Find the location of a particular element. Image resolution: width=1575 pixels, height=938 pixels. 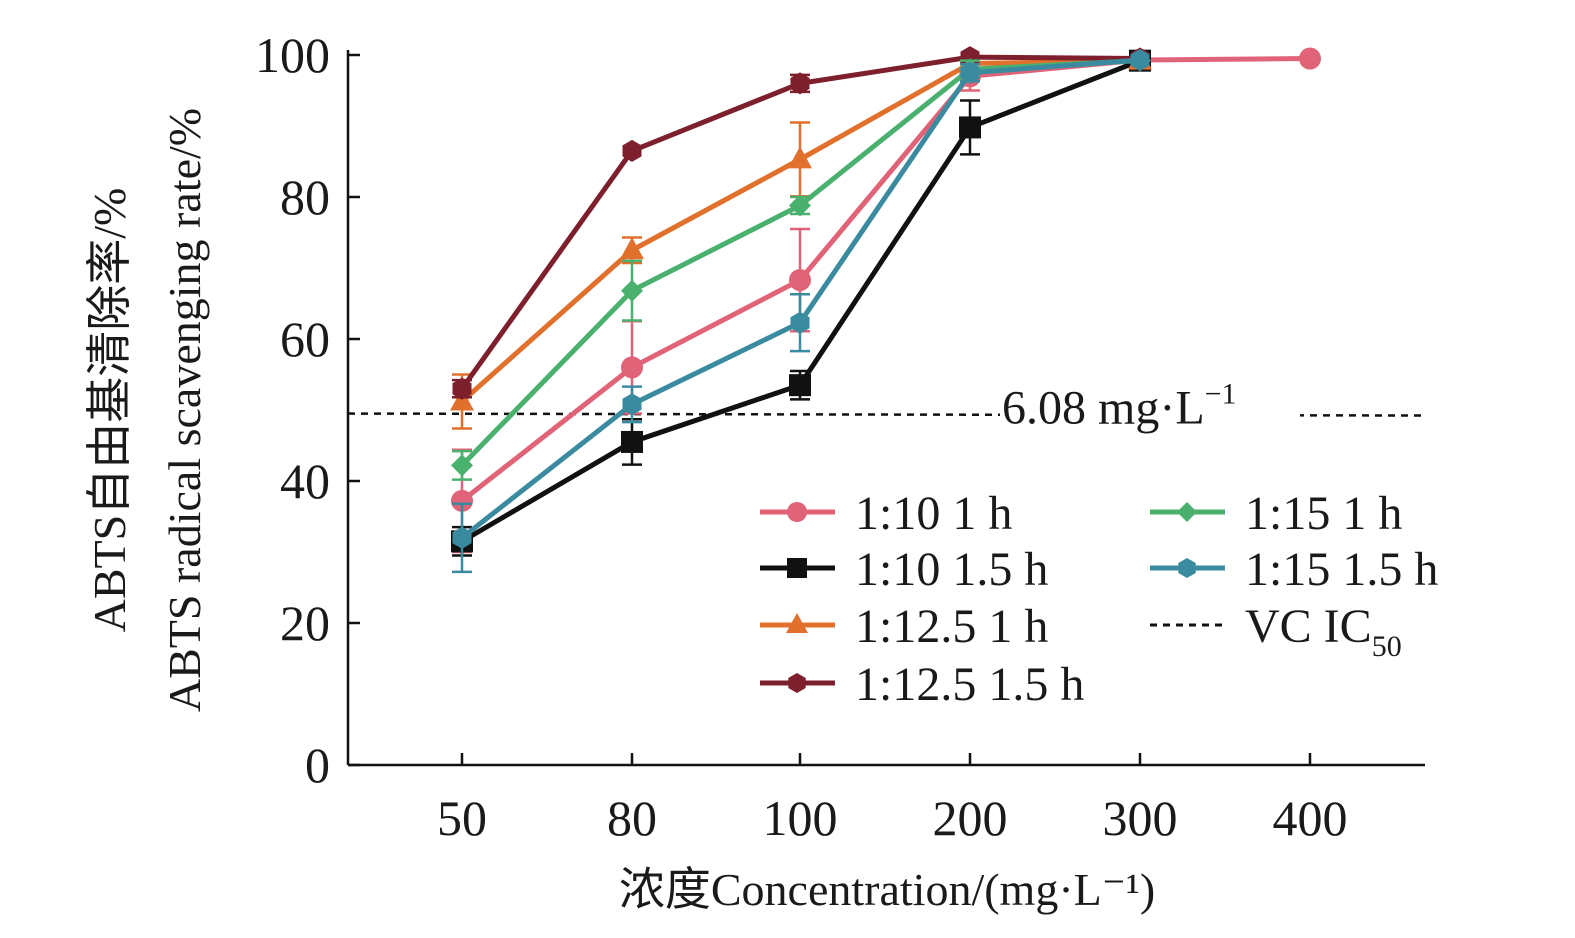

reference-label-sup: −1 is located at coordinates (1221, 394).